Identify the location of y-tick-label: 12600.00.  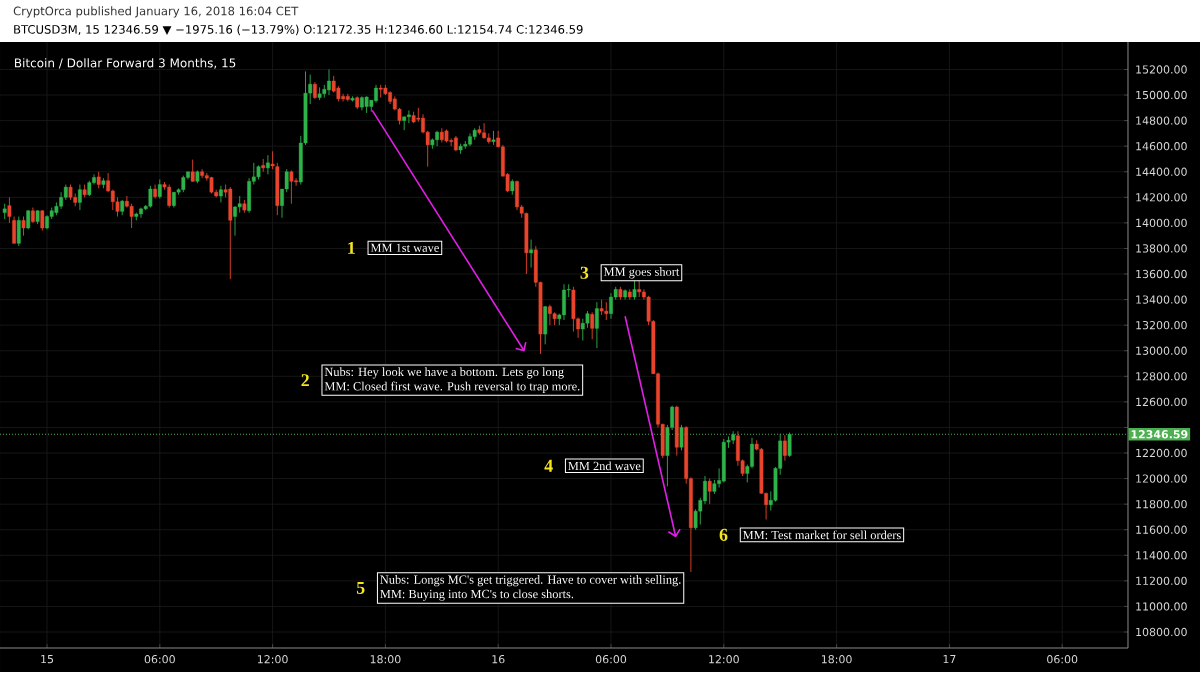
(1161, 402).